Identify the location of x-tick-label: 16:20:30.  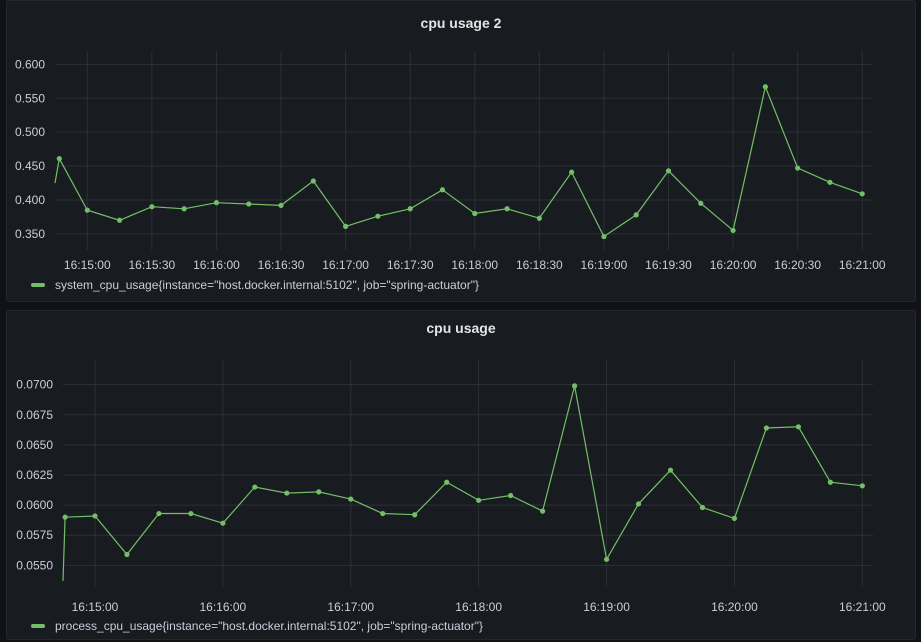
(797, 265).